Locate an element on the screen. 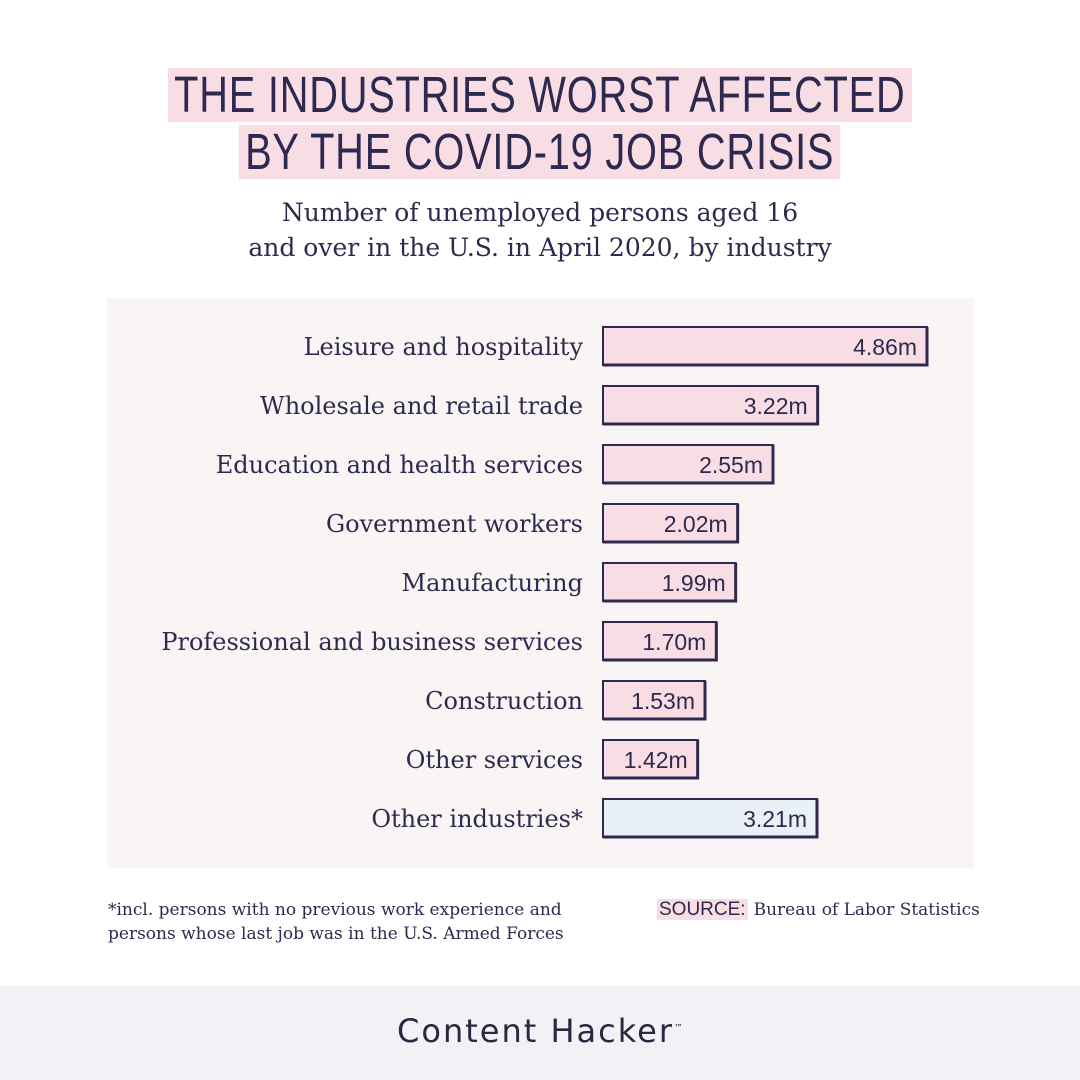 This screenshot has height=1080, width=1080. title-line-2: BY THE COVID-19 JOB CRISIS is located at coordinates (540, 152).